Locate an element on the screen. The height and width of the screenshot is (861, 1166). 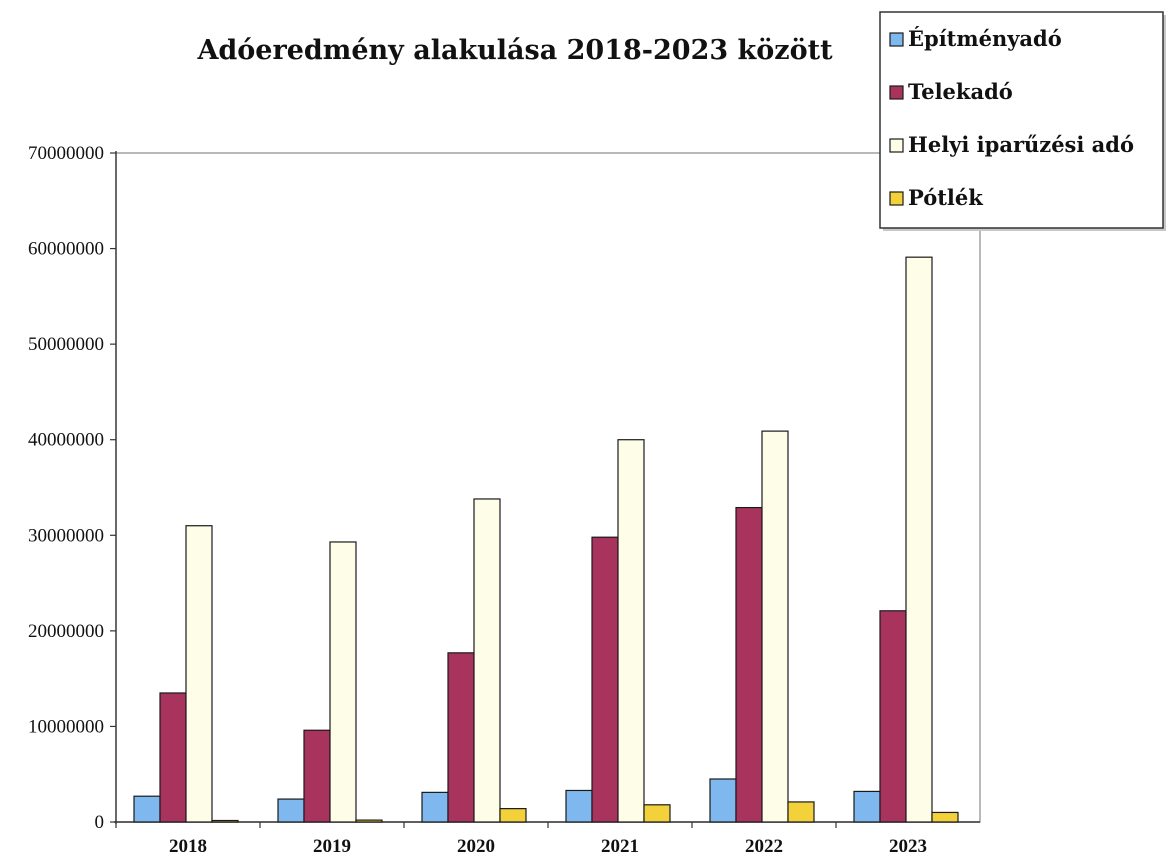
x-tick-label: 2018 is located at coordinates (188, 846).